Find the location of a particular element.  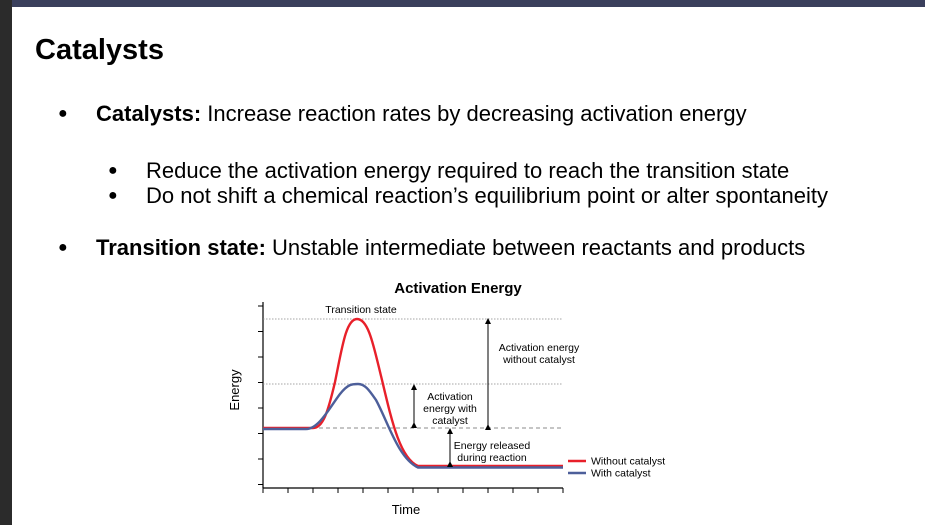

y-axis-label: Energy is located at coordinates (234, 390).